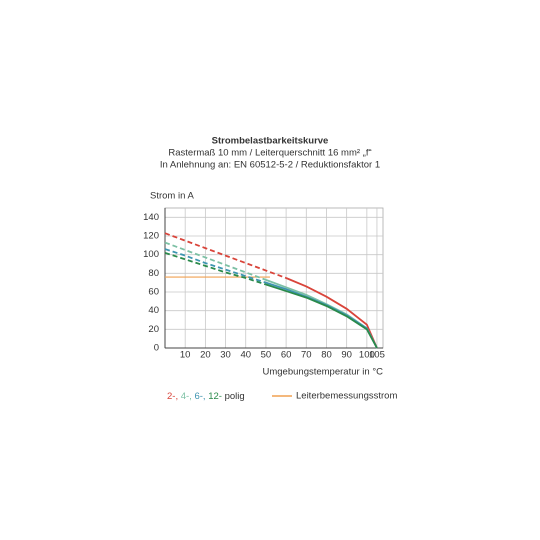 This screenshot has width=540, height=540. I want to click on legend: 2-, 4-, 6-, 12- polig, so click(206, 396).